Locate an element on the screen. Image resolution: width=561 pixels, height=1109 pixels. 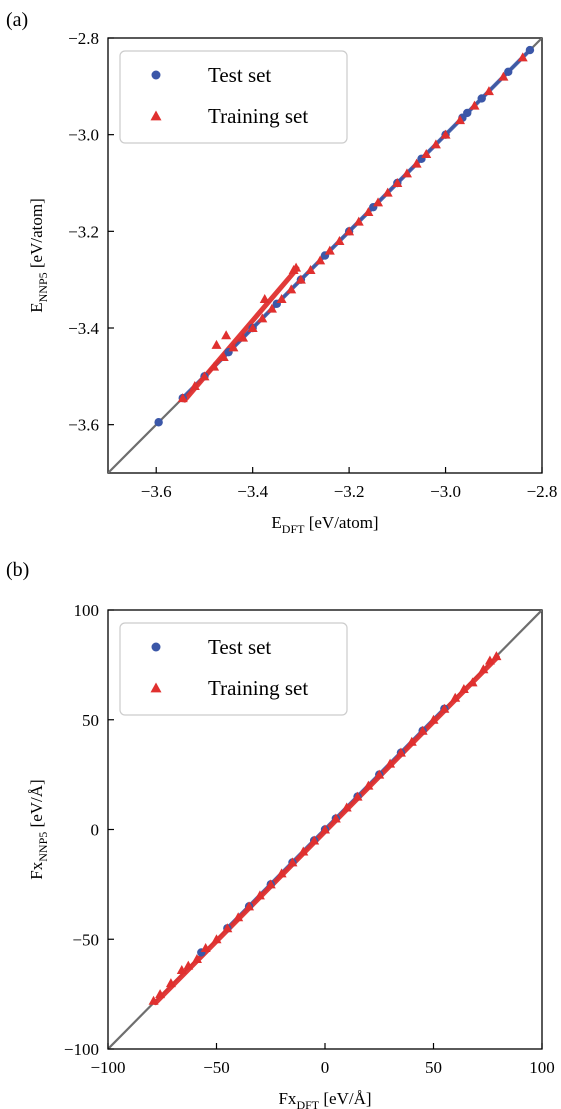
x-tick-label: −100 is located at coordinates (107, 1067).